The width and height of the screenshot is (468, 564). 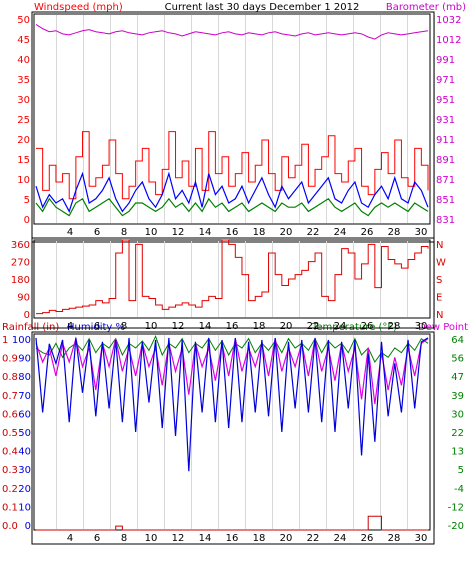 I want to click on barometer-tick-label: 1032, so click(x=448, y=20).